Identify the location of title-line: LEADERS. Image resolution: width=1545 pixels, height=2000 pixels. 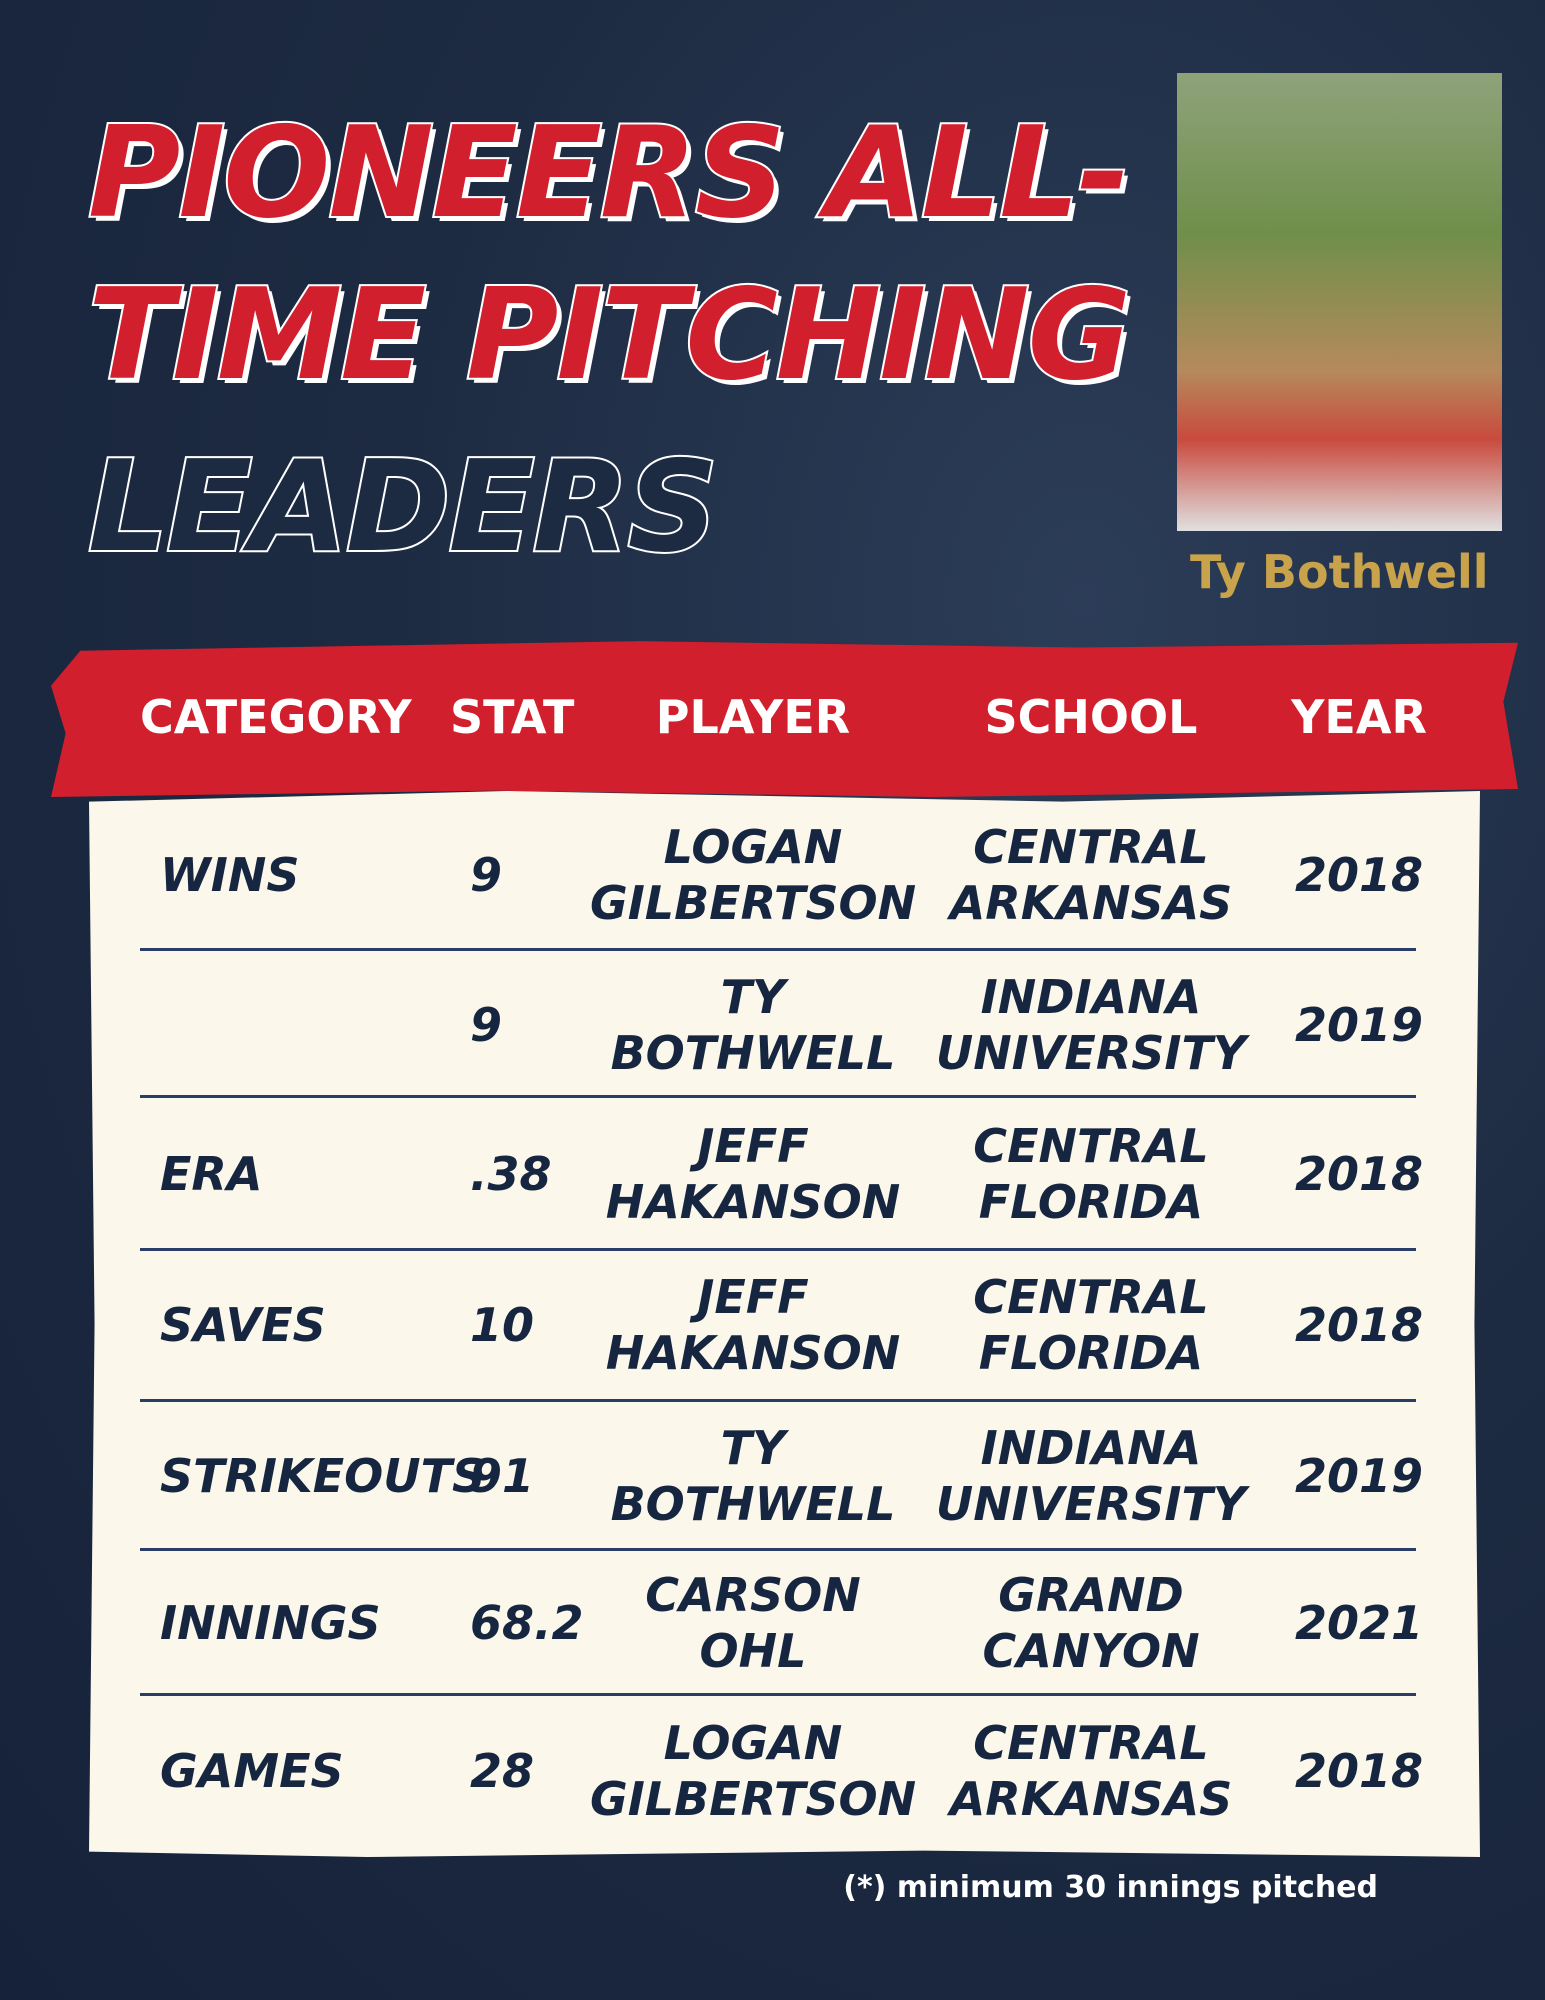
(403, 506).